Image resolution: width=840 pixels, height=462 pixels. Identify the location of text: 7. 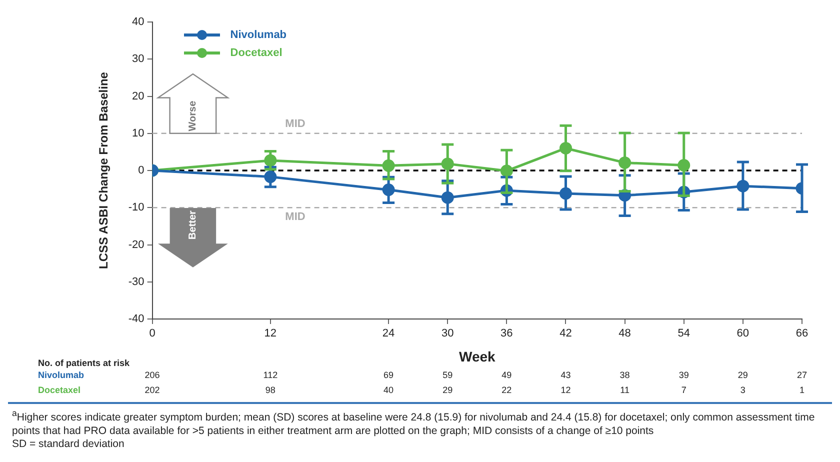
(683, 390).